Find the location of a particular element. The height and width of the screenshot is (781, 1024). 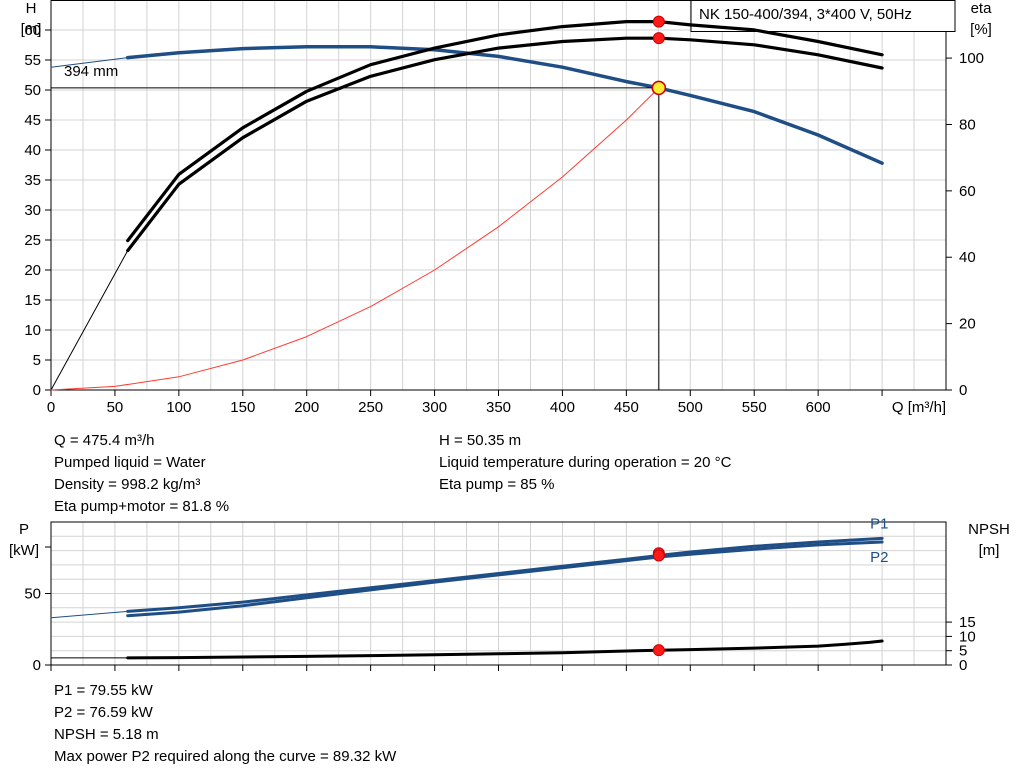

x-tick-label: 50 is located at coordinates (115, 407).